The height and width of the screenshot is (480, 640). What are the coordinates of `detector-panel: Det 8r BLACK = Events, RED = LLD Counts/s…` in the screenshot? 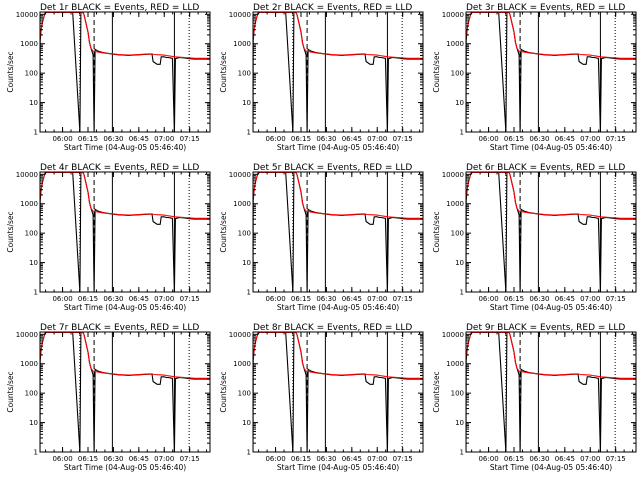 It's located at (321, 397).